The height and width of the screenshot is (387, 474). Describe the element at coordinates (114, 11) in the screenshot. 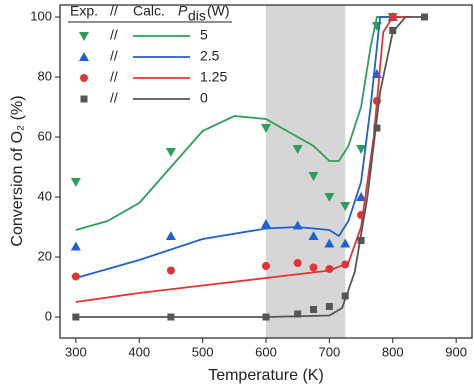

I see `legend-header: //` at that location.